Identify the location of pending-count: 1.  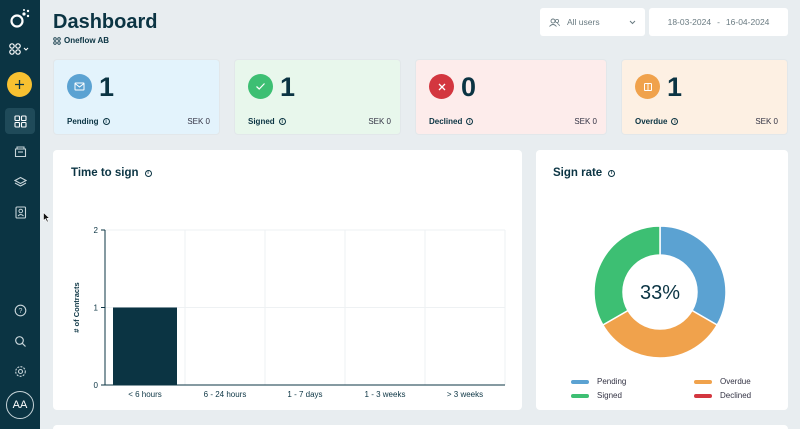
(107, 87).